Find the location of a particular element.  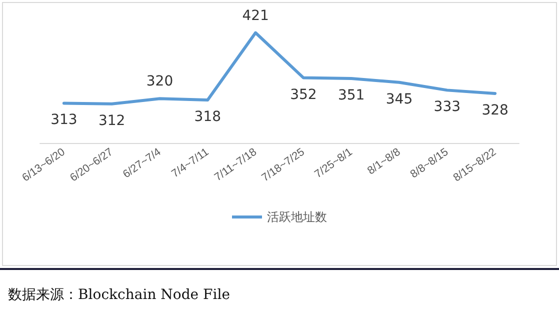

data-label: 351 is located at coordinates (351, 95).